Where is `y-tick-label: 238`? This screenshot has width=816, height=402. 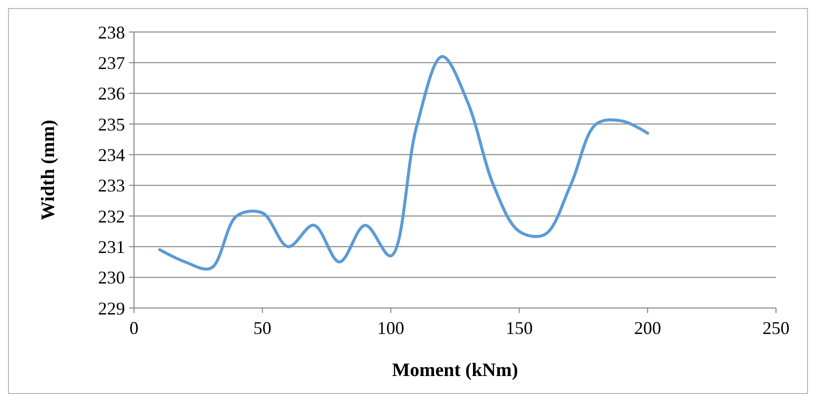 y-tick-label: 238 is located at coordinates (111, 32).